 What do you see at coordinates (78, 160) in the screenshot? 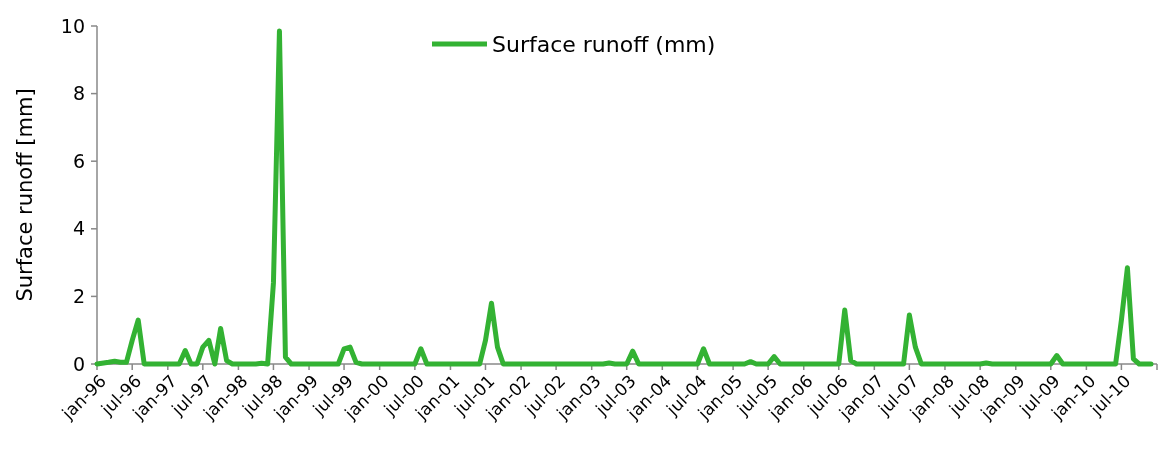
I see `y-tick-label: 6` at bounding box center [78, 160].